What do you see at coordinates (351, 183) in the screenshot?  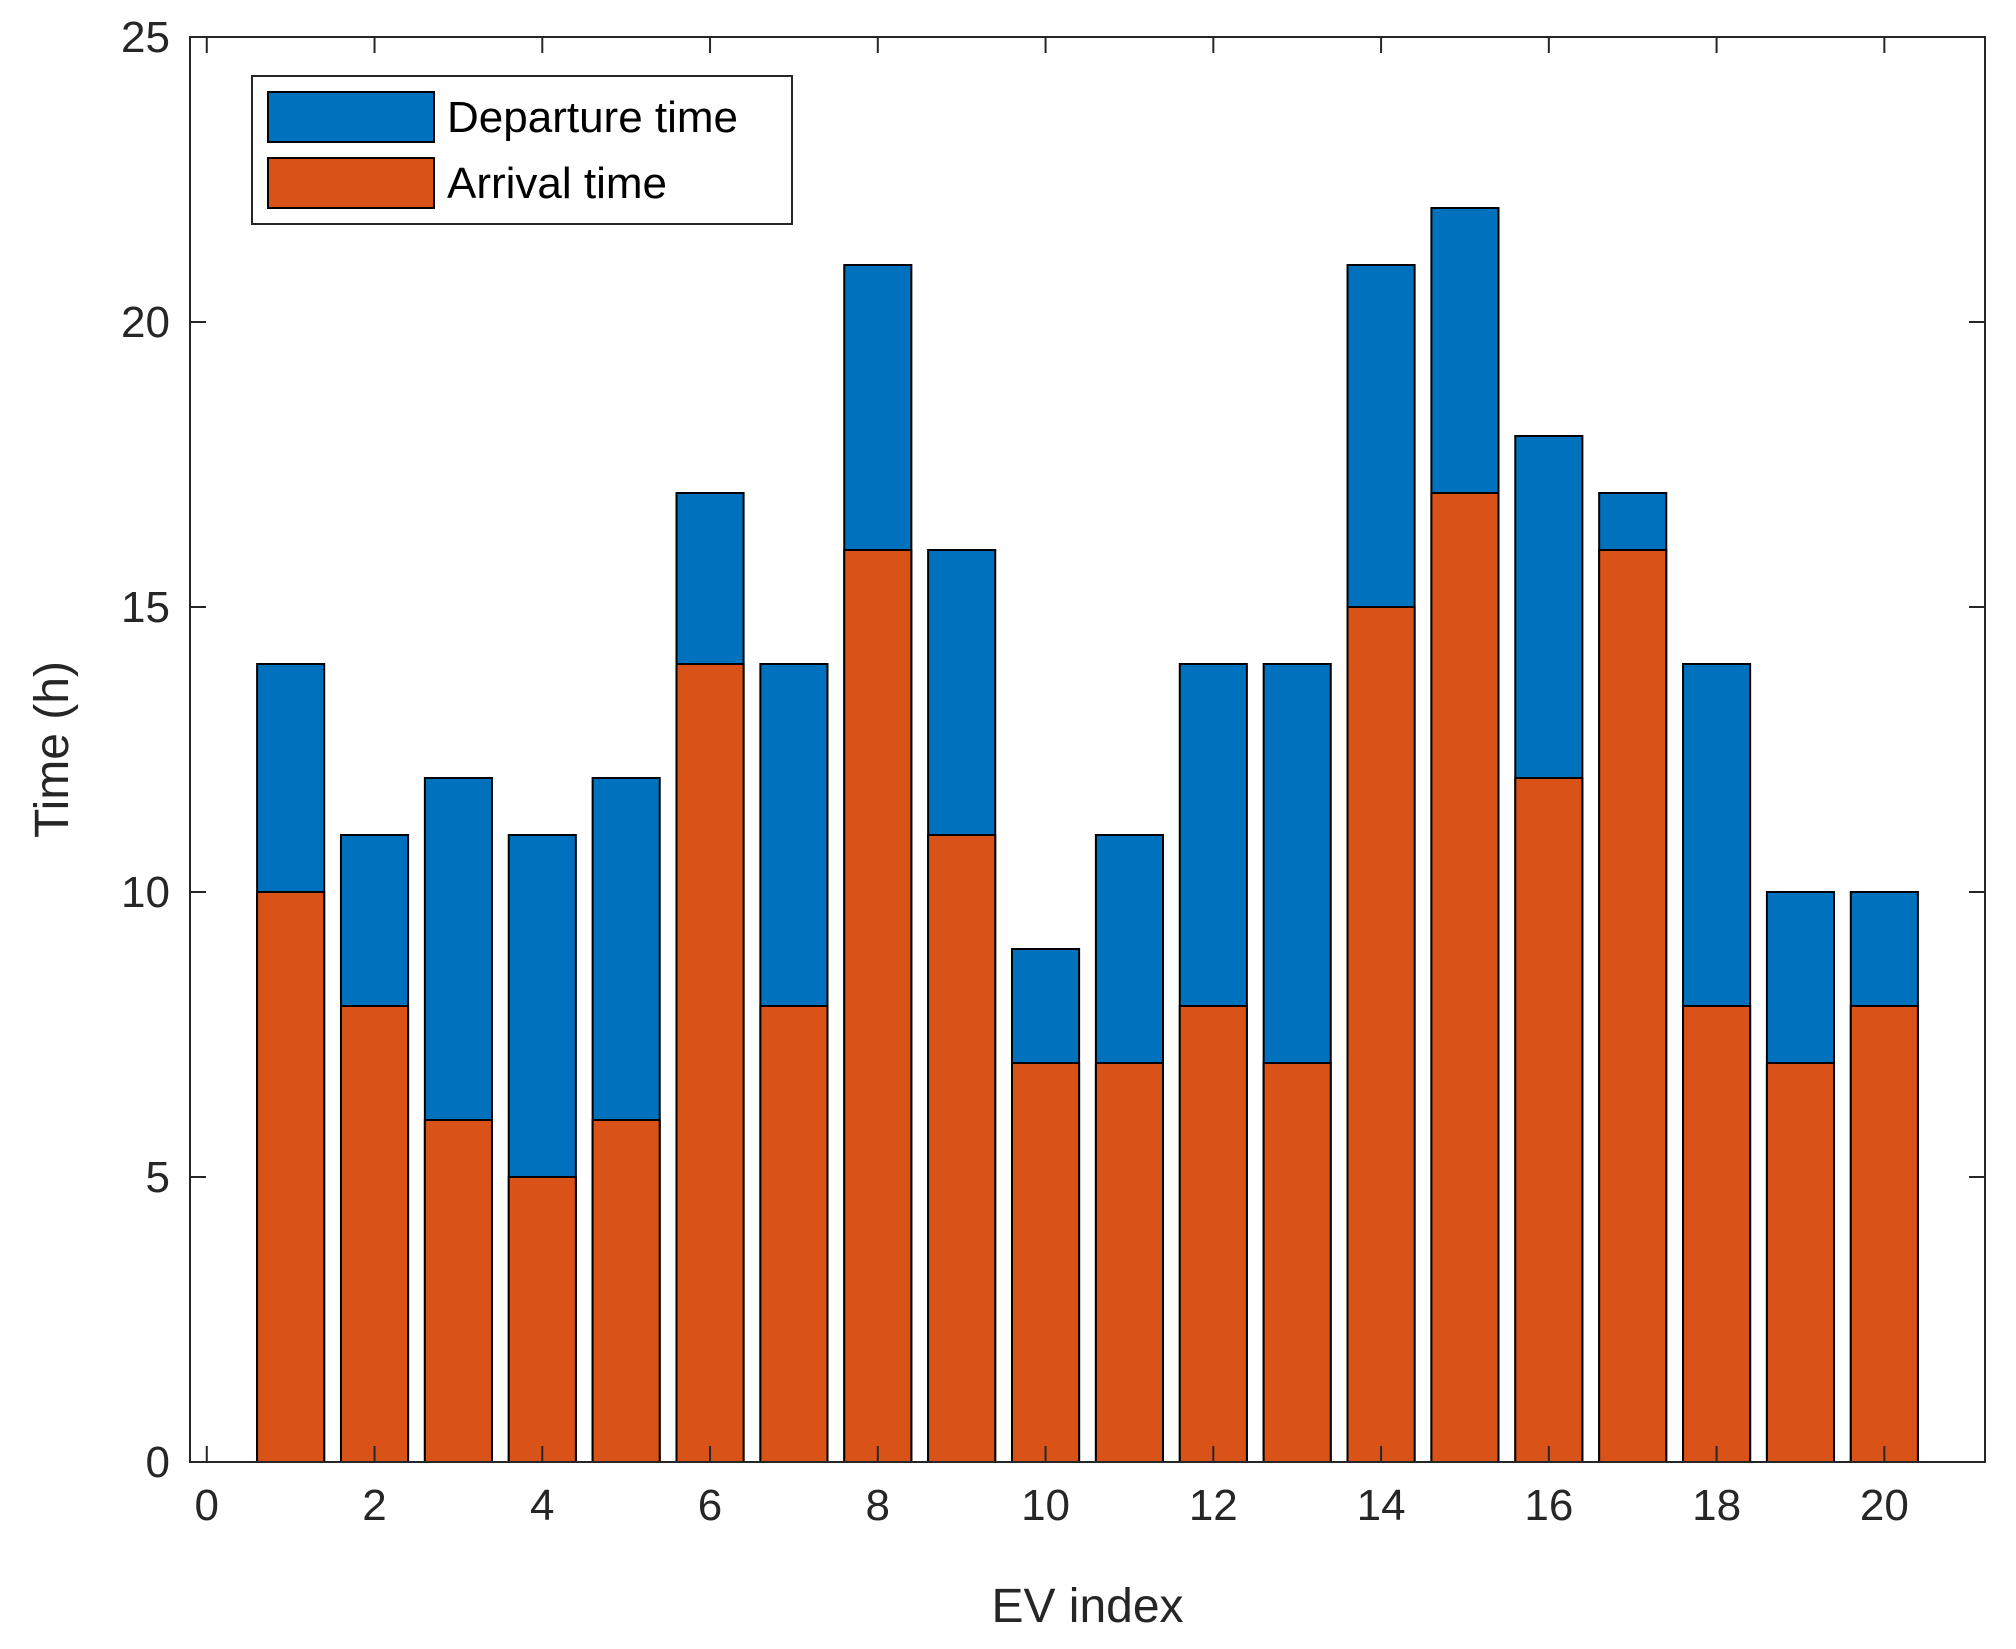 I see `legend-swatch-arrival` at bounding box center [351, 183].